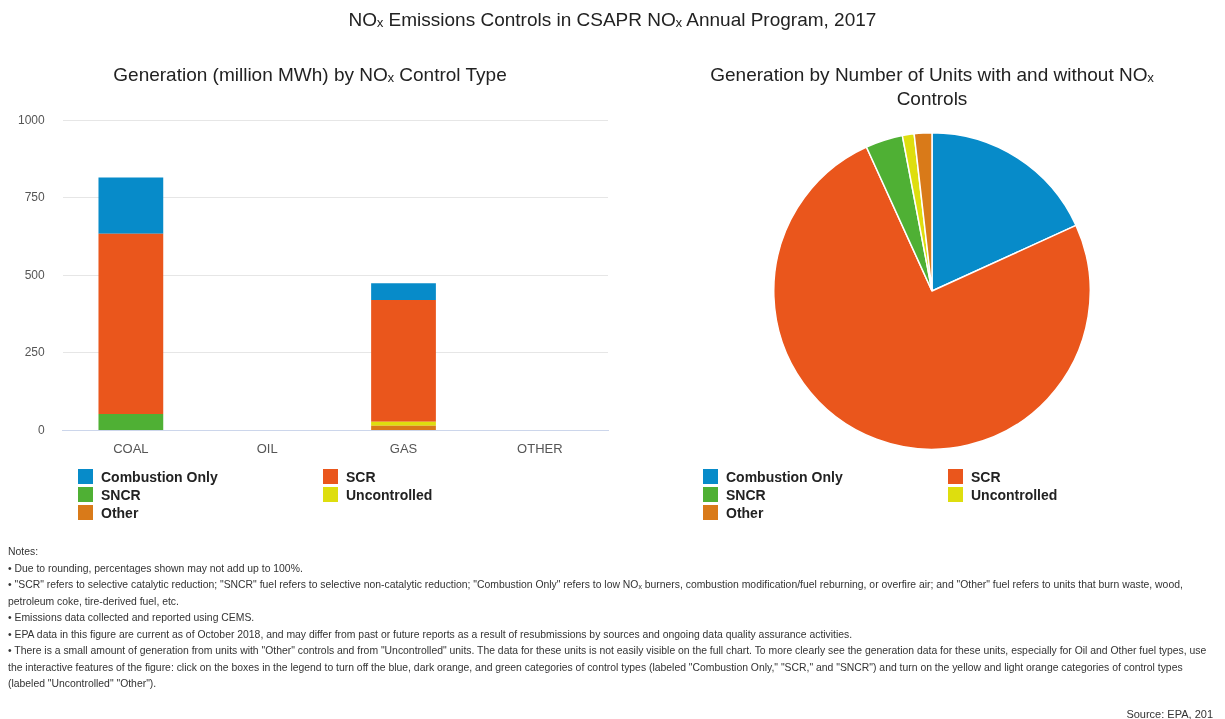 Image resolution: width=1225 pixels, height=719 pixels. I want to click on chart-title: Generation by Number of Units with and without NOₓ Controls, so click(932, 87).